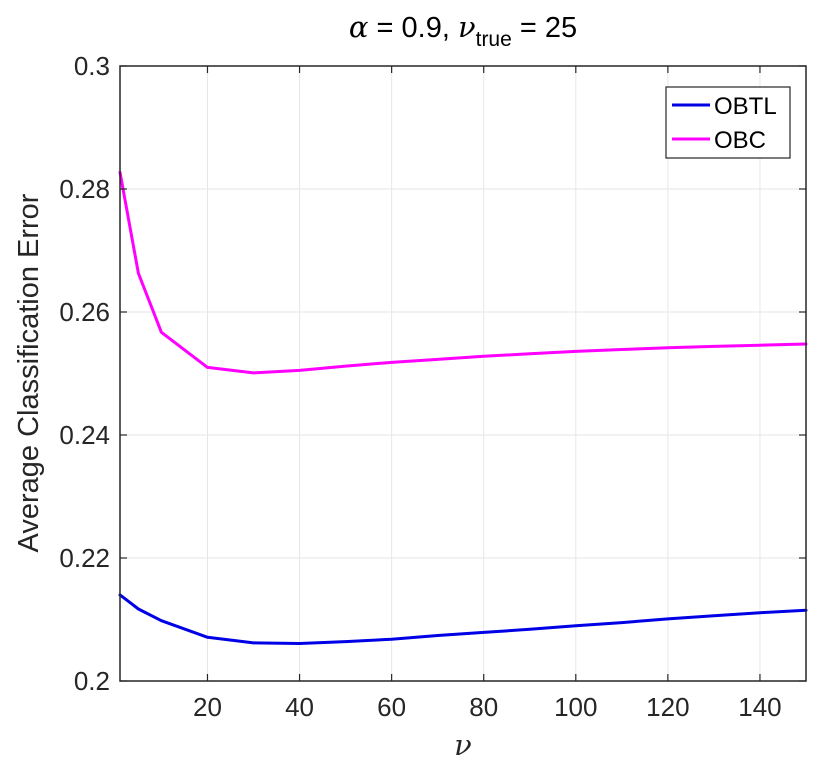 This screenshot has height=771, width=830. Describe the element at coordinates (299, 707) in the screenshot. I see `x-tick-label: 40` at that location.